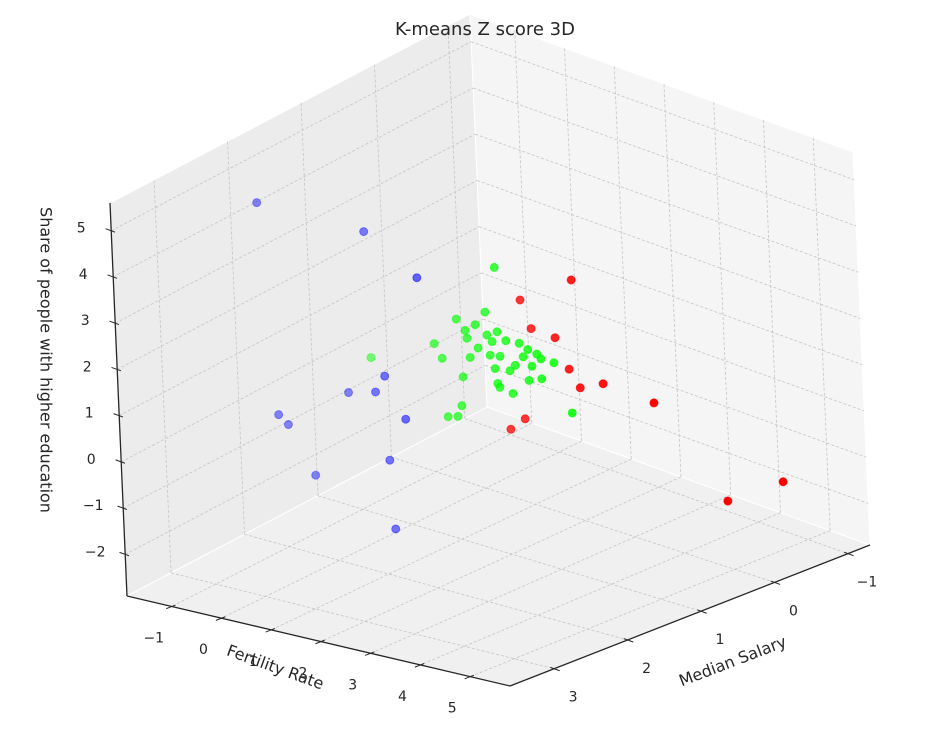  What do you see at coordinates (153, 639) in the screenshot?
I see `x-tick-label: −1` at bounding box center [153, 639].